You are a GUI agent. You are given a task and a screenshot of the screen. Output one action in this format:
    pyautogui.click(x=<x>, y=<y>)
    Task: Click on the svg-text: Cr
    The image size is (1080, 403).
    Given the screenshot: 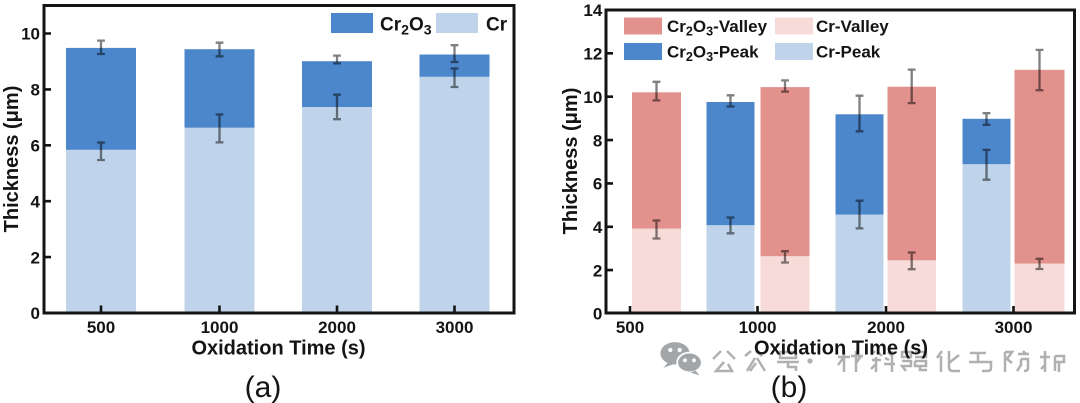 What is the action you would take?
    pyautogui.click(x=497, y=25)
    